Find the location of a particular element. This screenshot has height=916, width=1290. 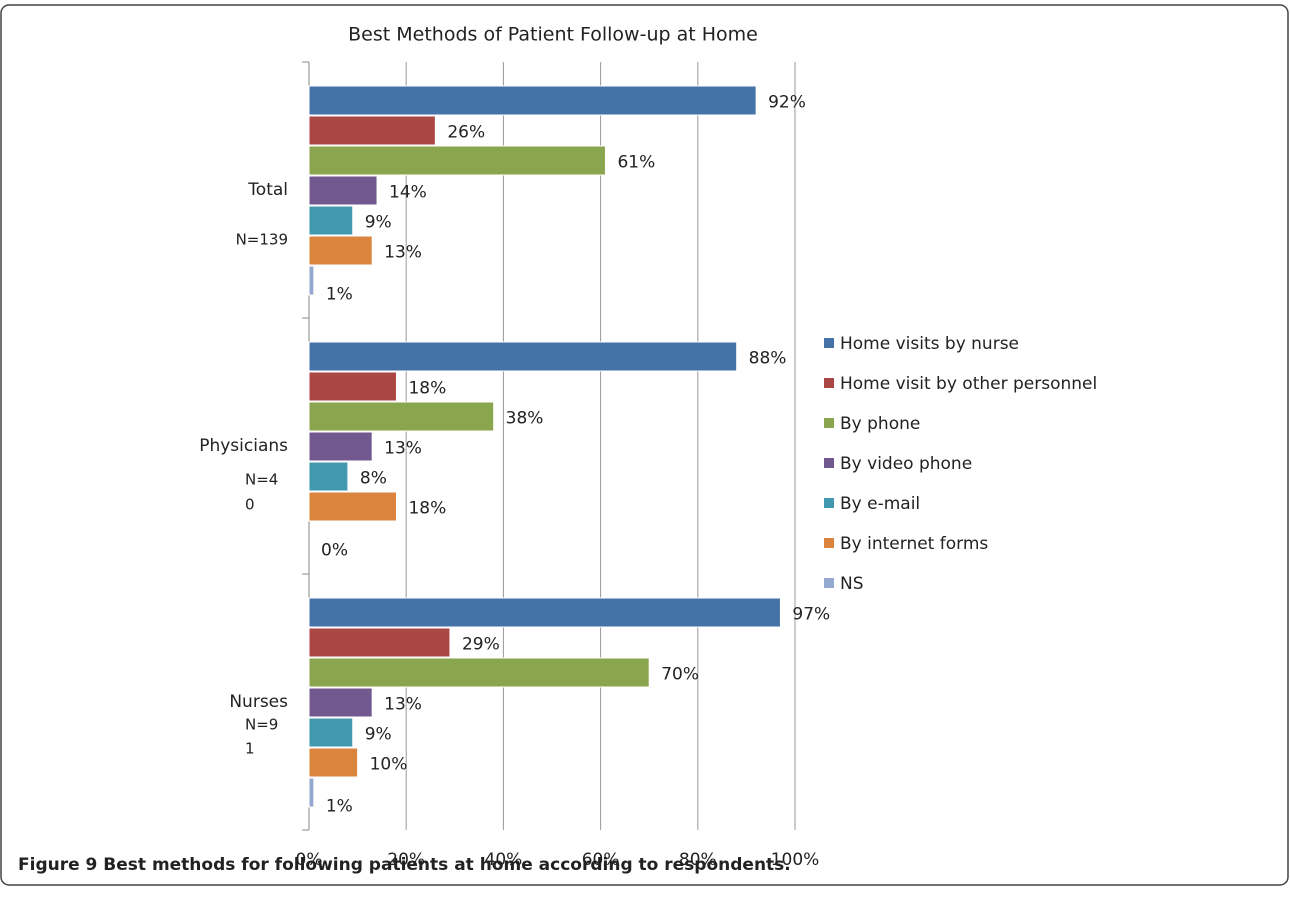

category-note: 0 is located at coordinates (250, 505).